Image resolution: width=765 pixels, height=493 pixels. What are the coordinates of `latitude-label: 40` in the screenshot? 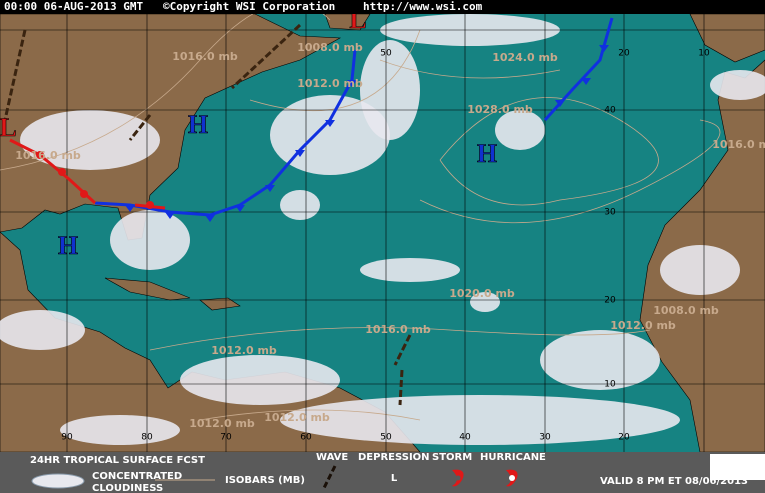 It's located at (610, 111).